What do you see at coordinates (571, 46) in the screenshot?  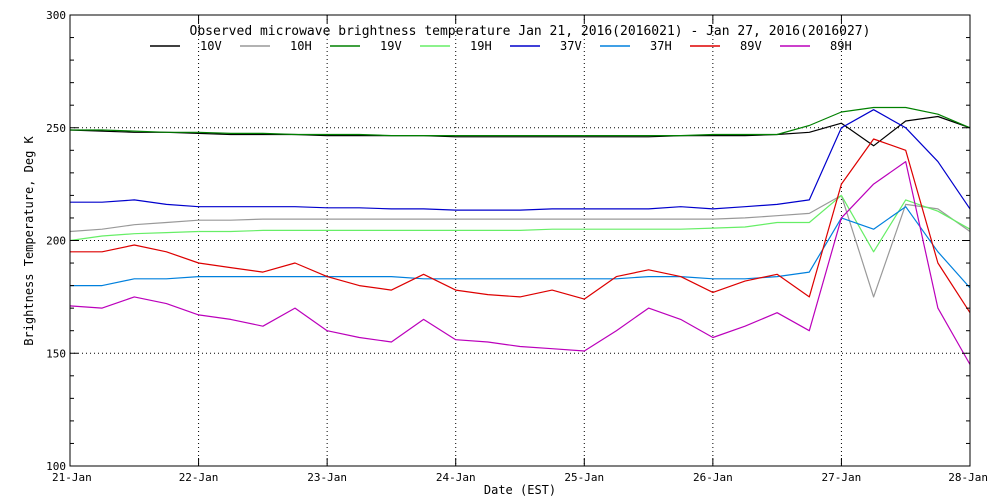 I see `legend-label-37v: 37V` at bounding box center [571, 46].